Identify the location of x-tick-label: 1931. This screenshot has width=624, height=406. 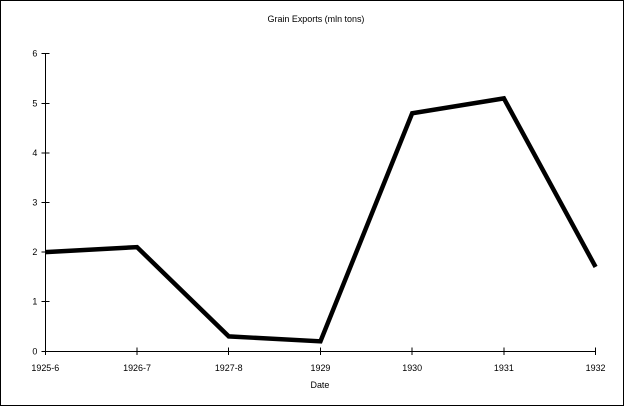
(504, 368).